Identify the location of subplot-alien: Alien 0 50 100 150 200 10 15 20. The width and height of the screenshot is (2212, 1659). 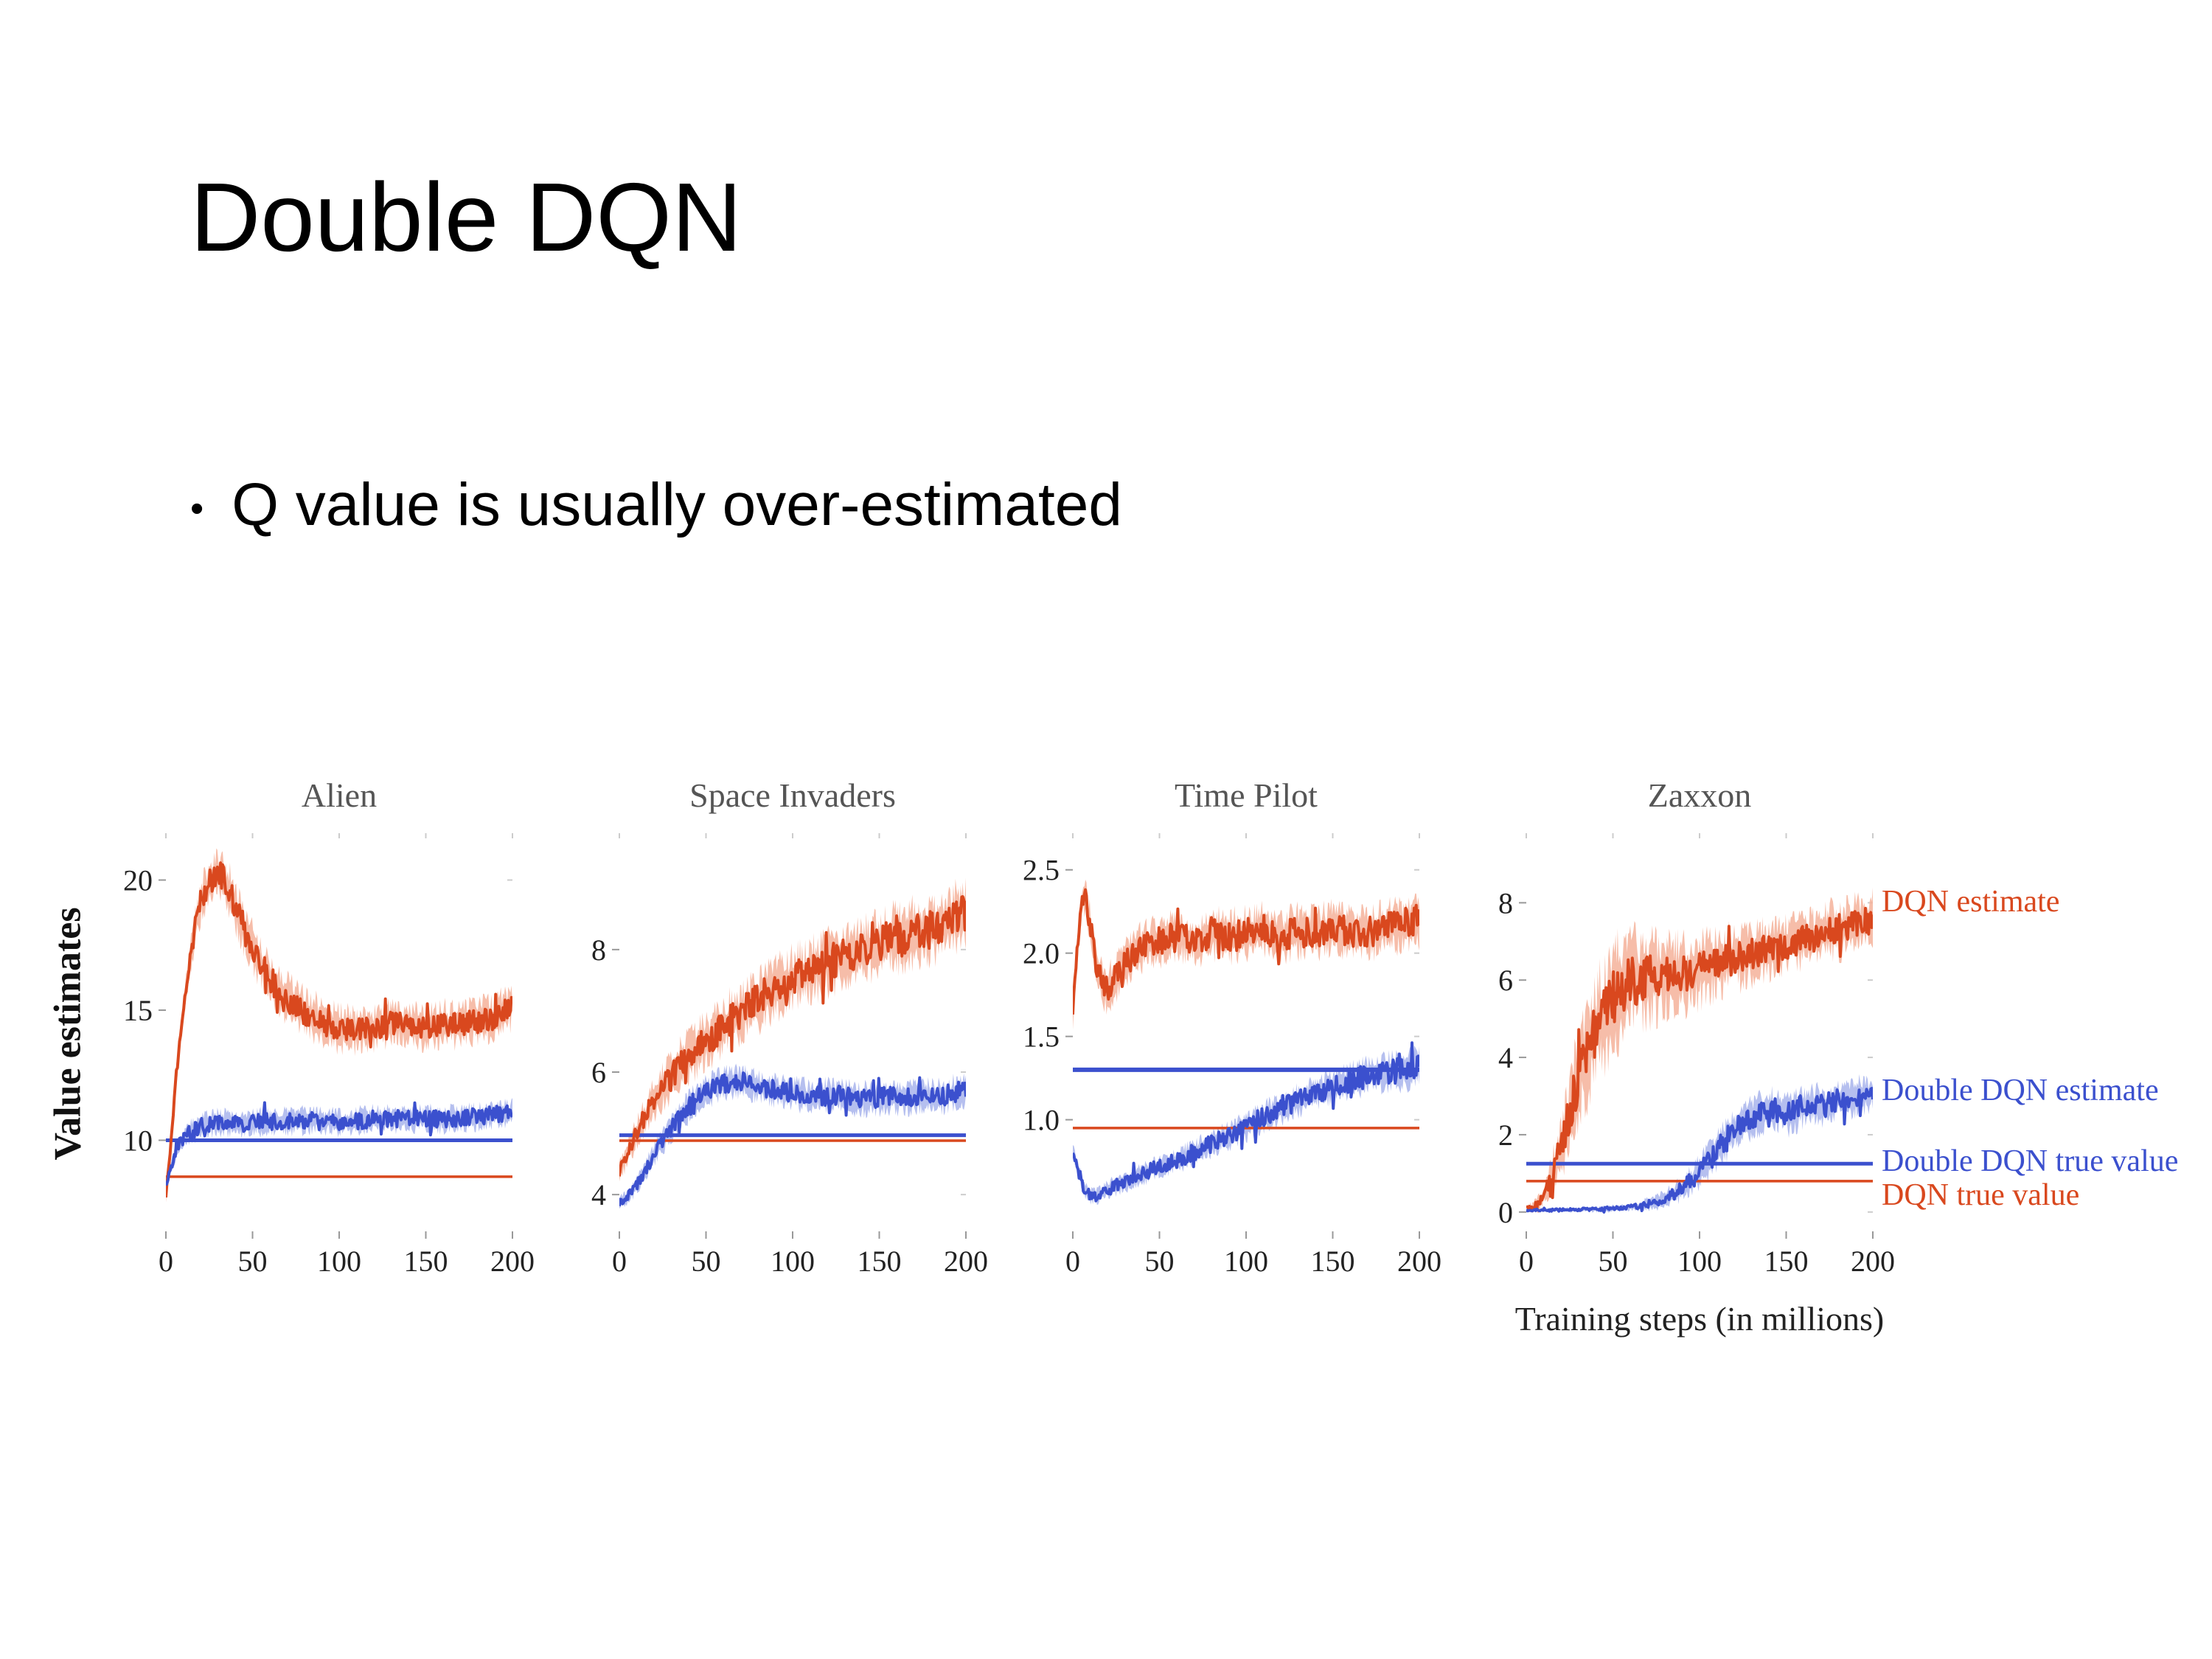
(313, 1039).